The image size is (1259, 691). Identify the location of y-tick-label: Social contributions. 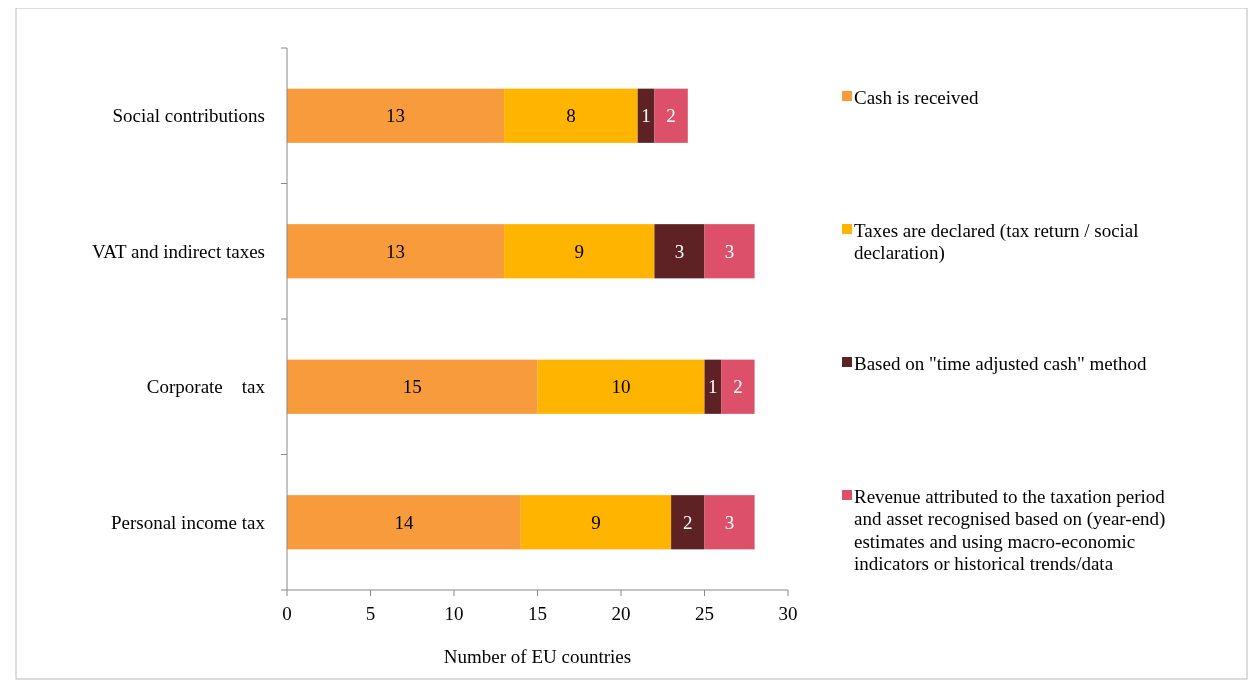
(188, 116).